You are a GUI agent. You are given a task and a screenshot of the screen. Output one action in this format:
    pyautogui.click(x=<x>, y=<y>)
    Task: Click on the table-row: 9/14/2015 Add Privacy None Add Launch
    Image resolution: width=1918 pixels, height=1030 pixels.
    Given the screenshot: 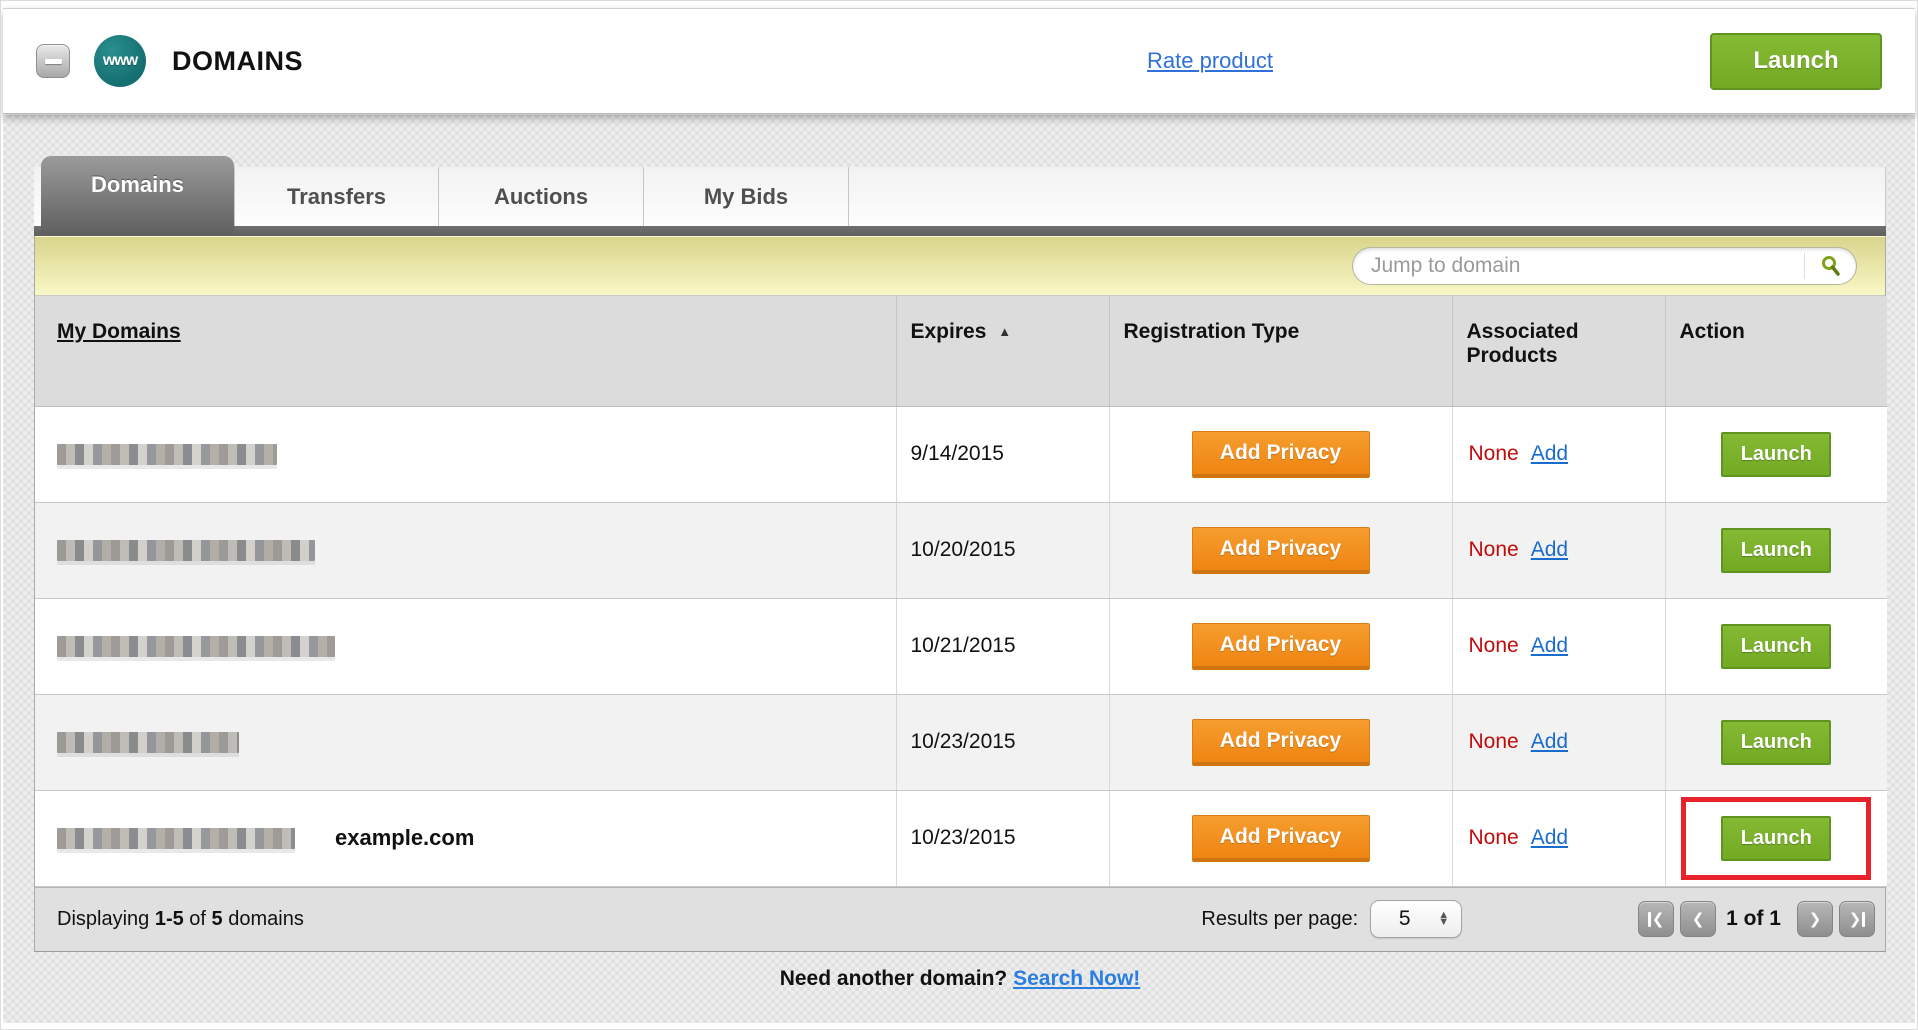 What is the action you would take?
    pyautogui.click(x=961, y=454)
    